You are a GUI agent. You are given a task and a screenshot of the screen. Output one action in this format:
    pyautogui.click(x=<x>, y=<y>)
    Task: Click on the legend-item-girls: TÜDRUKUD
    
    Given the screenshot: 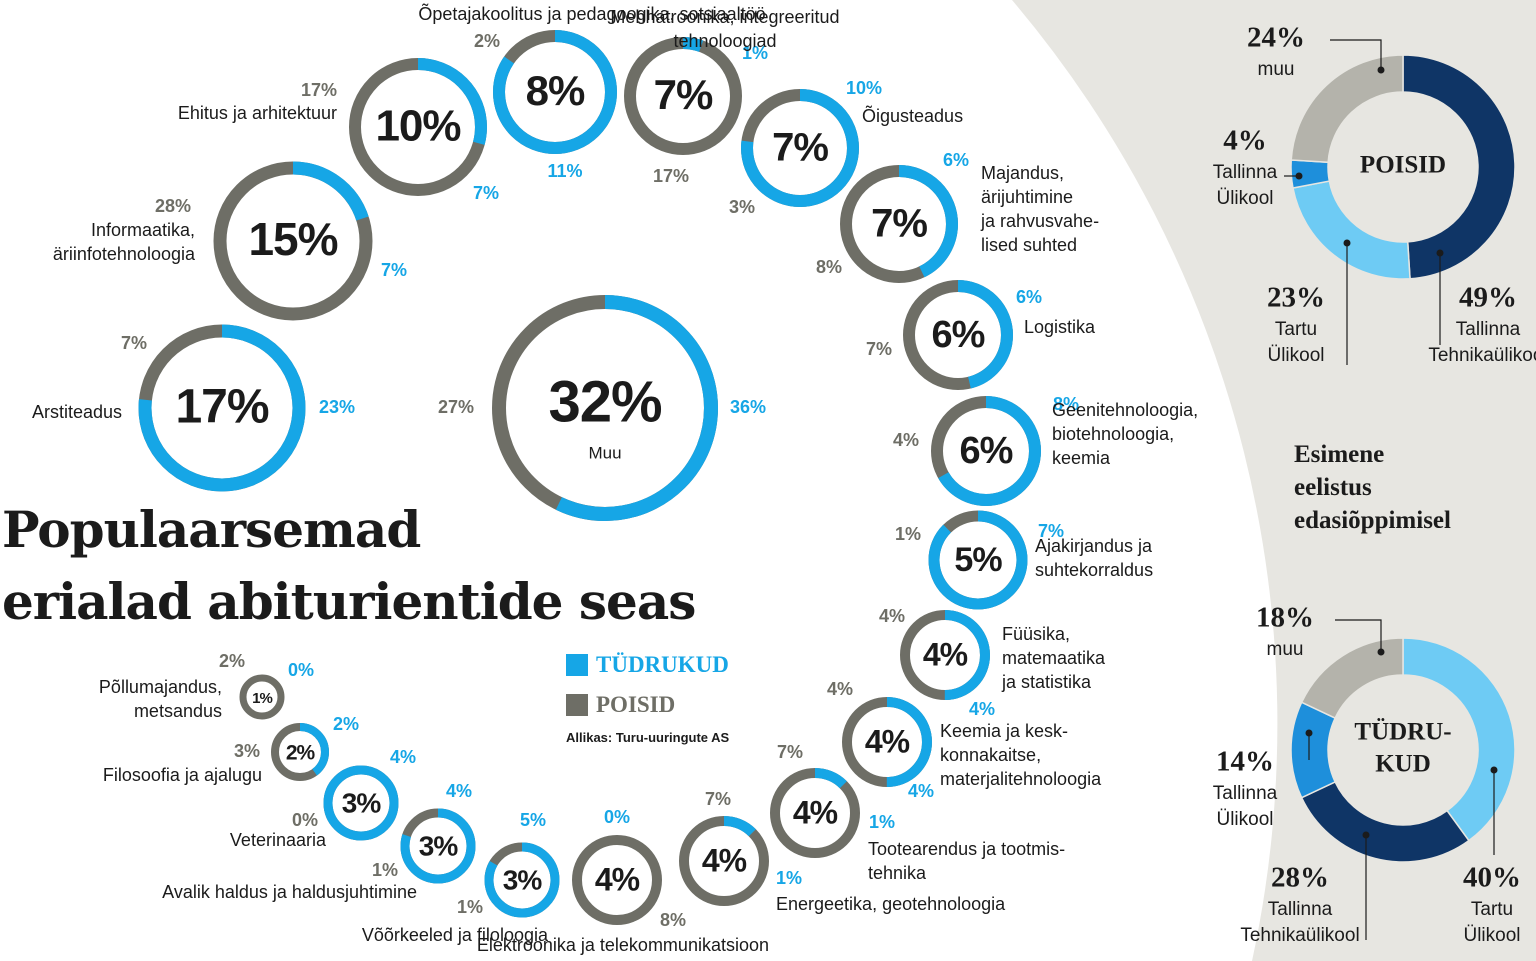 What is the action you would take?
    pyautogui.click(x=647, y=665)
    